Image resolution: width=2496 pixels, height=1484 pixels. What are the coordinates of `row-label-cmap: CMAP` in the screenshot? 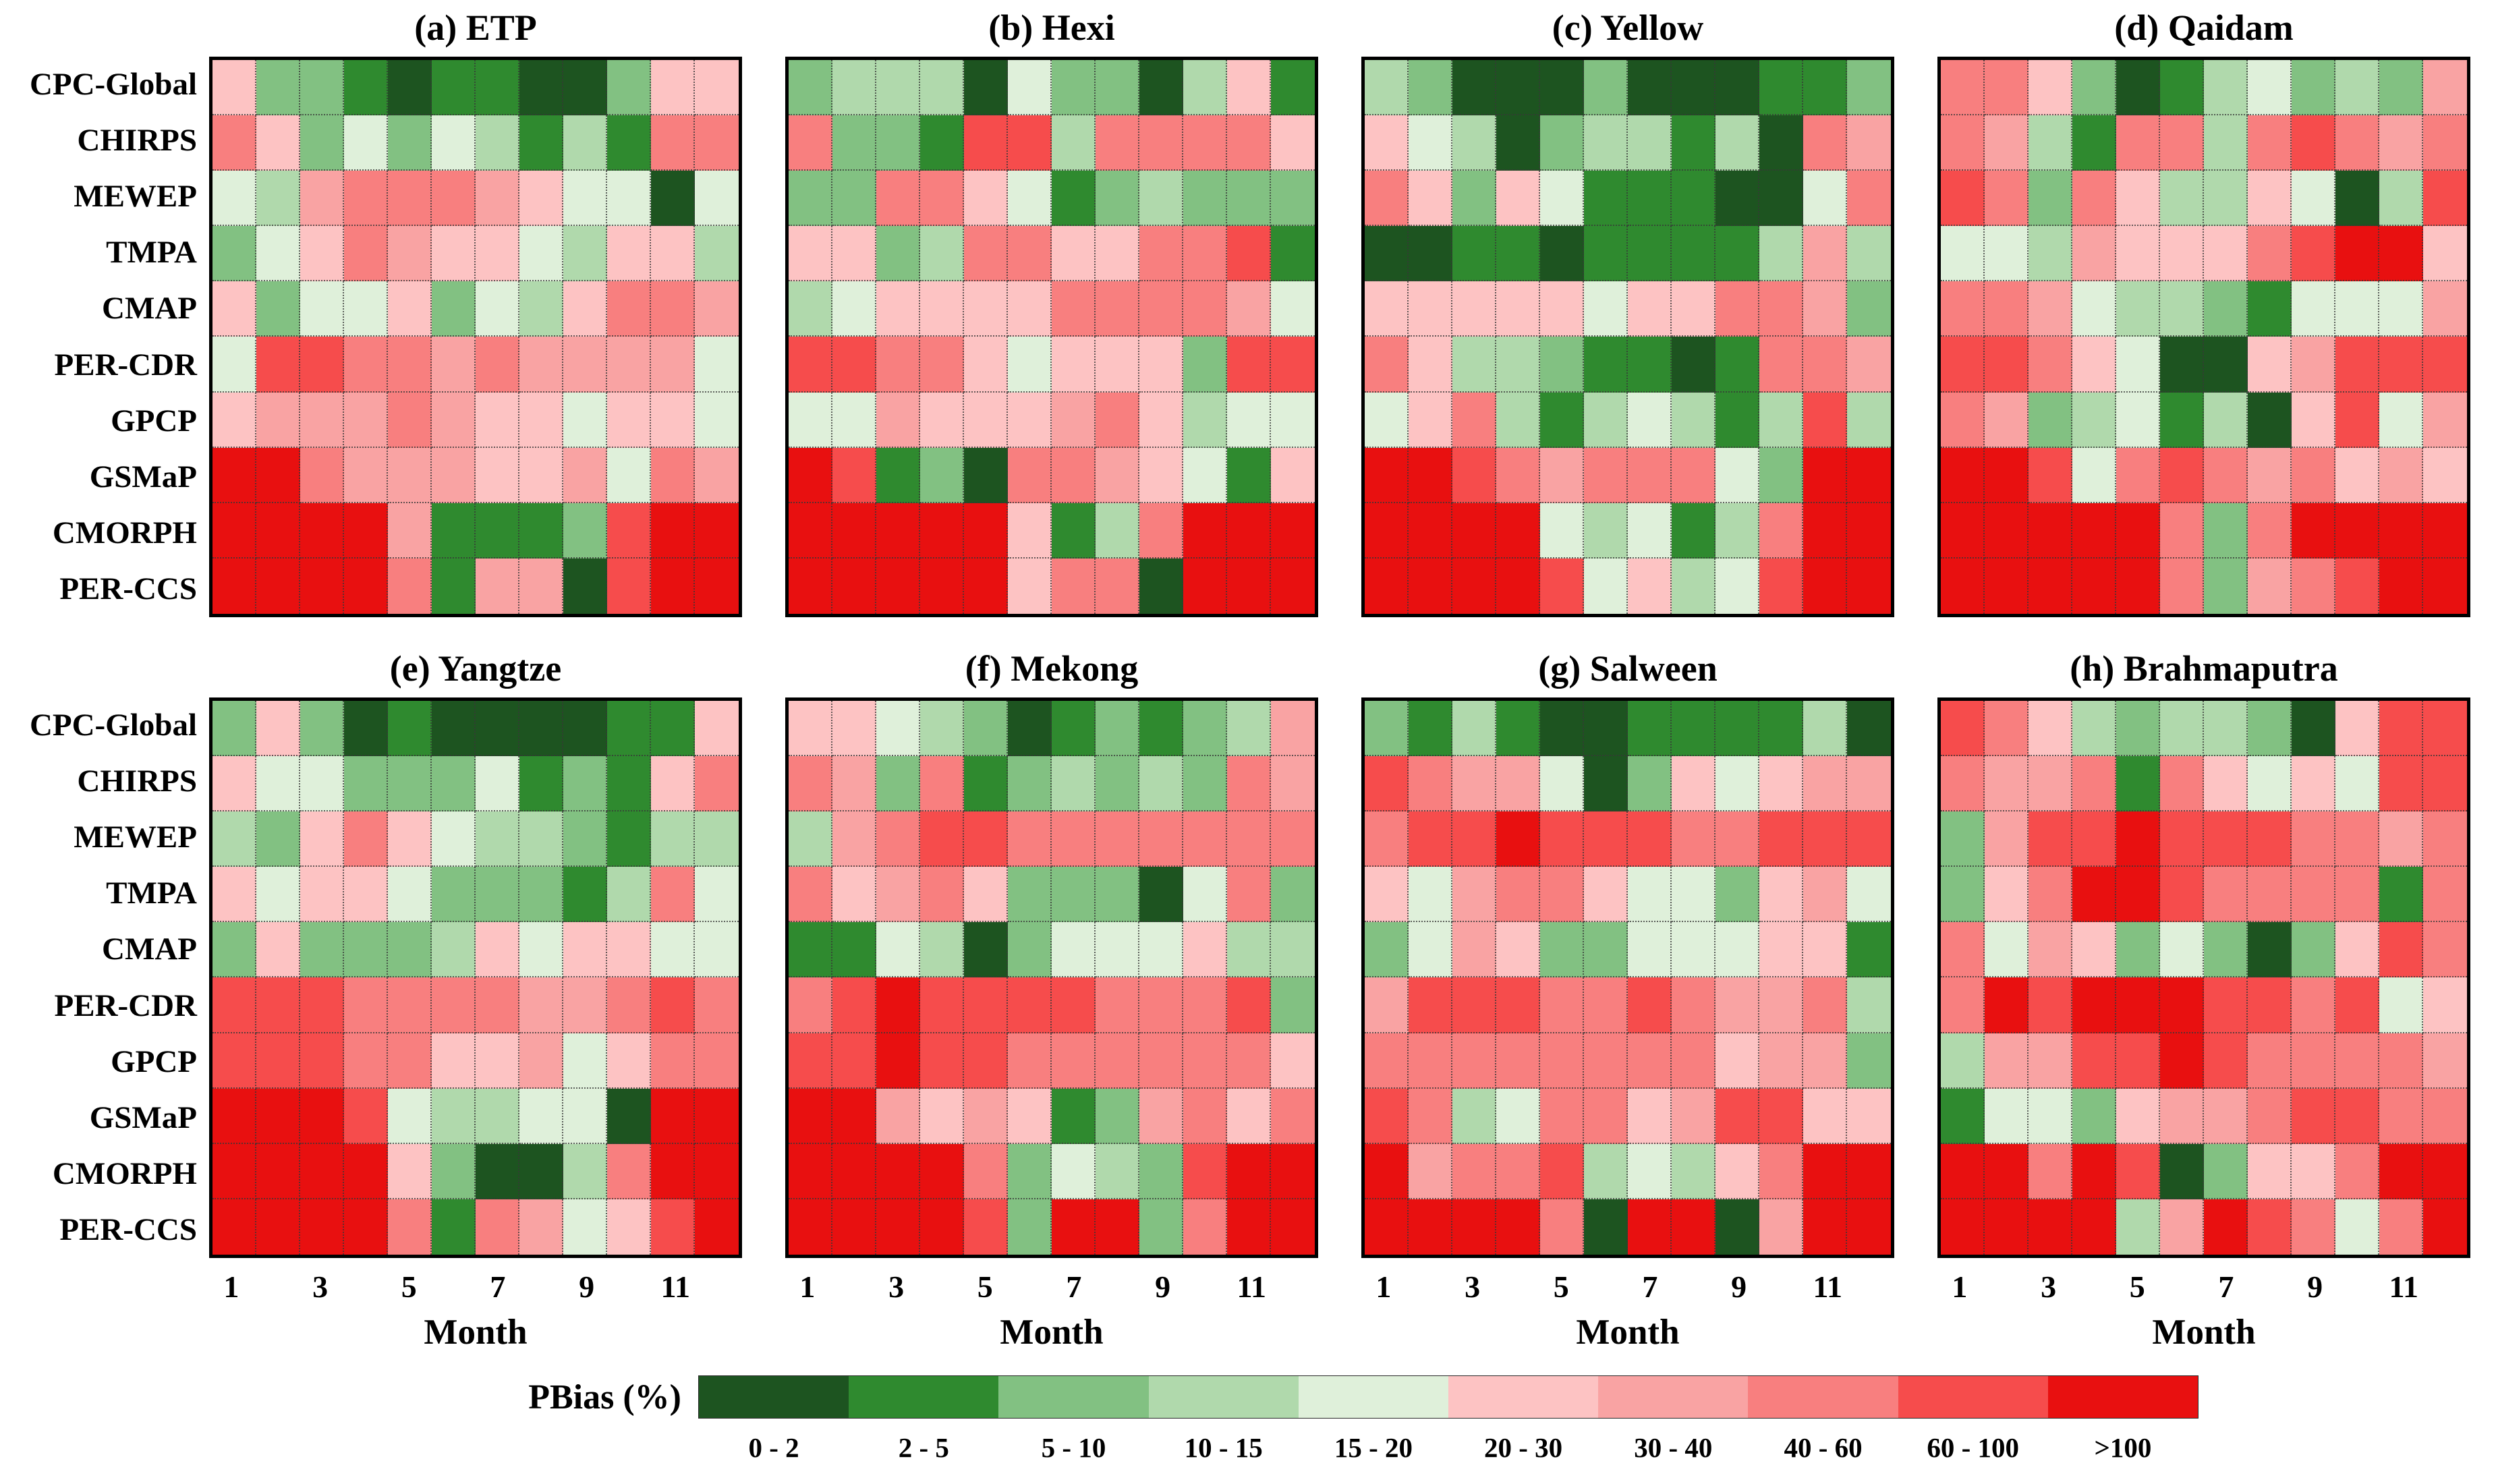 It's located at (149, 308).